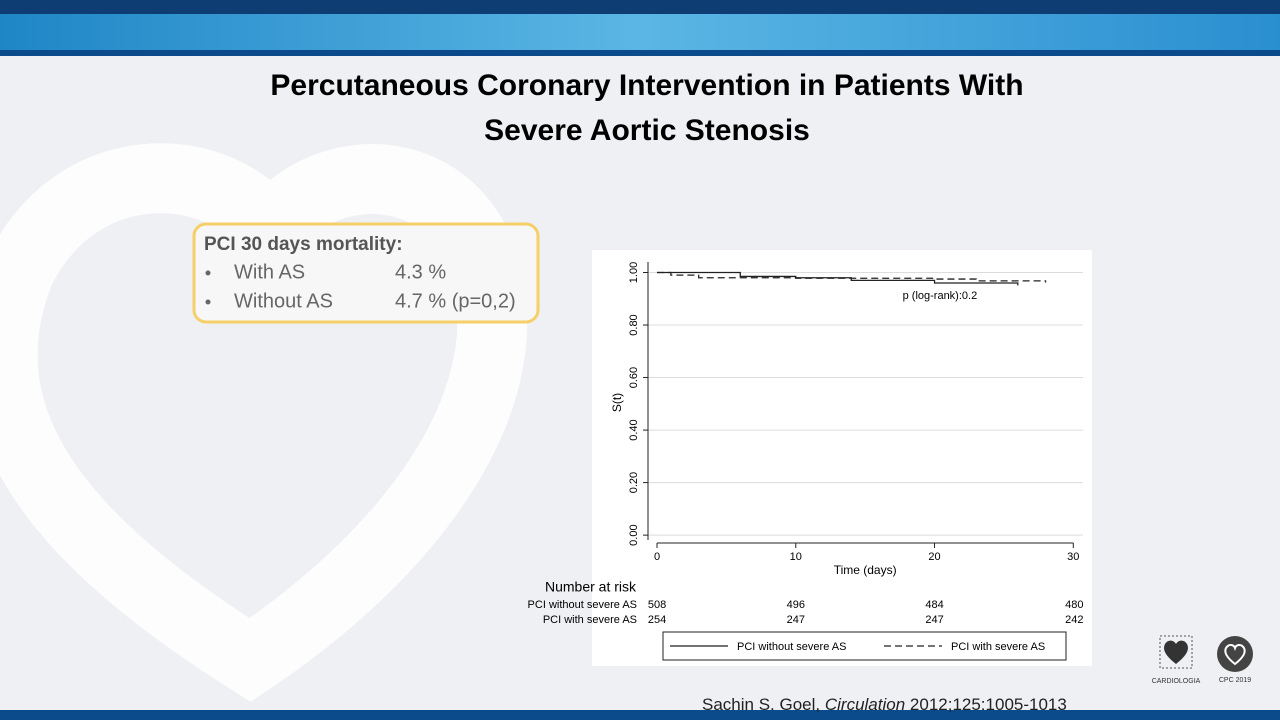 This screenshot has height=725, width=1280. I want to click on x-tick-label: 0, so click(657, 557).